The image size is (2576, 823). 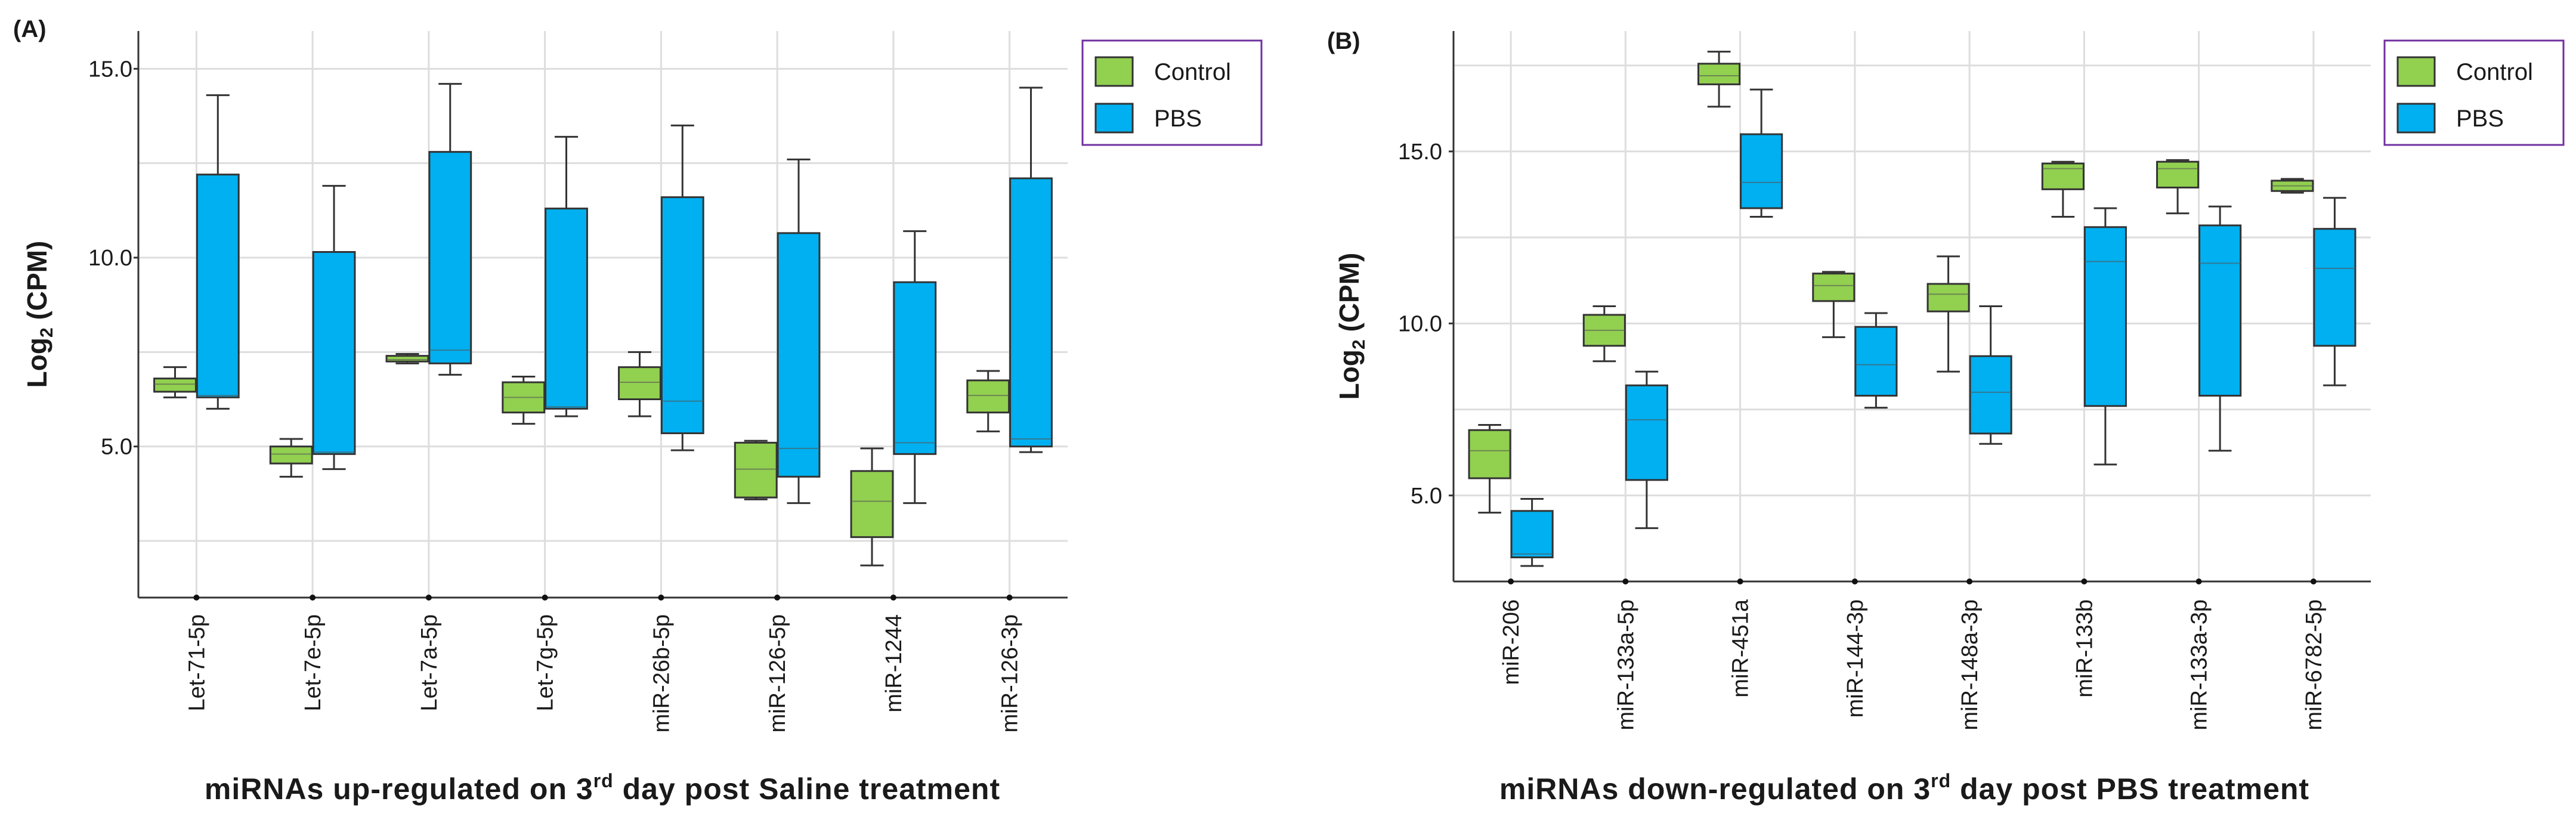 I want to click on x-category-label: miR-144-3p, so click(x=1855, y=658).